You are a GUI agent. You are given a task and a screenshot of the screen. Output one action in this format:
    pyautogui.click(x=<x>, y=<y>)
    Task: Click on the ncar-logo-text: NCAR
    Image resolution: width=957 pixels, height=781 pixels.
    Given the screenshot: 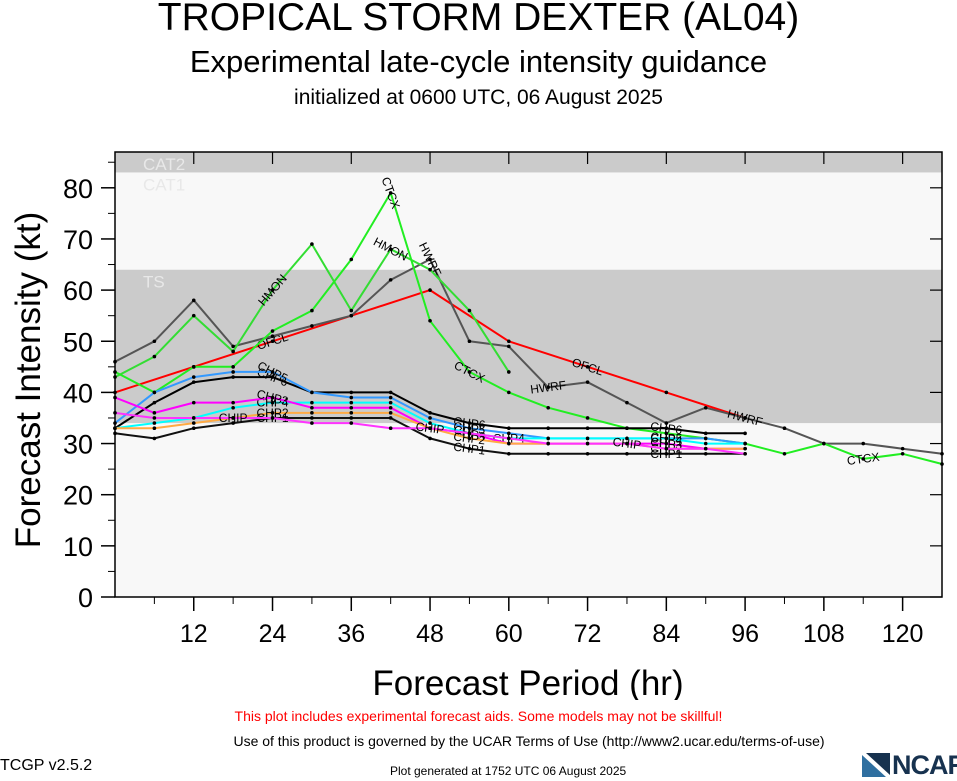 What is the action you would take?
    pyautogui.click(x=924, y=765)
    